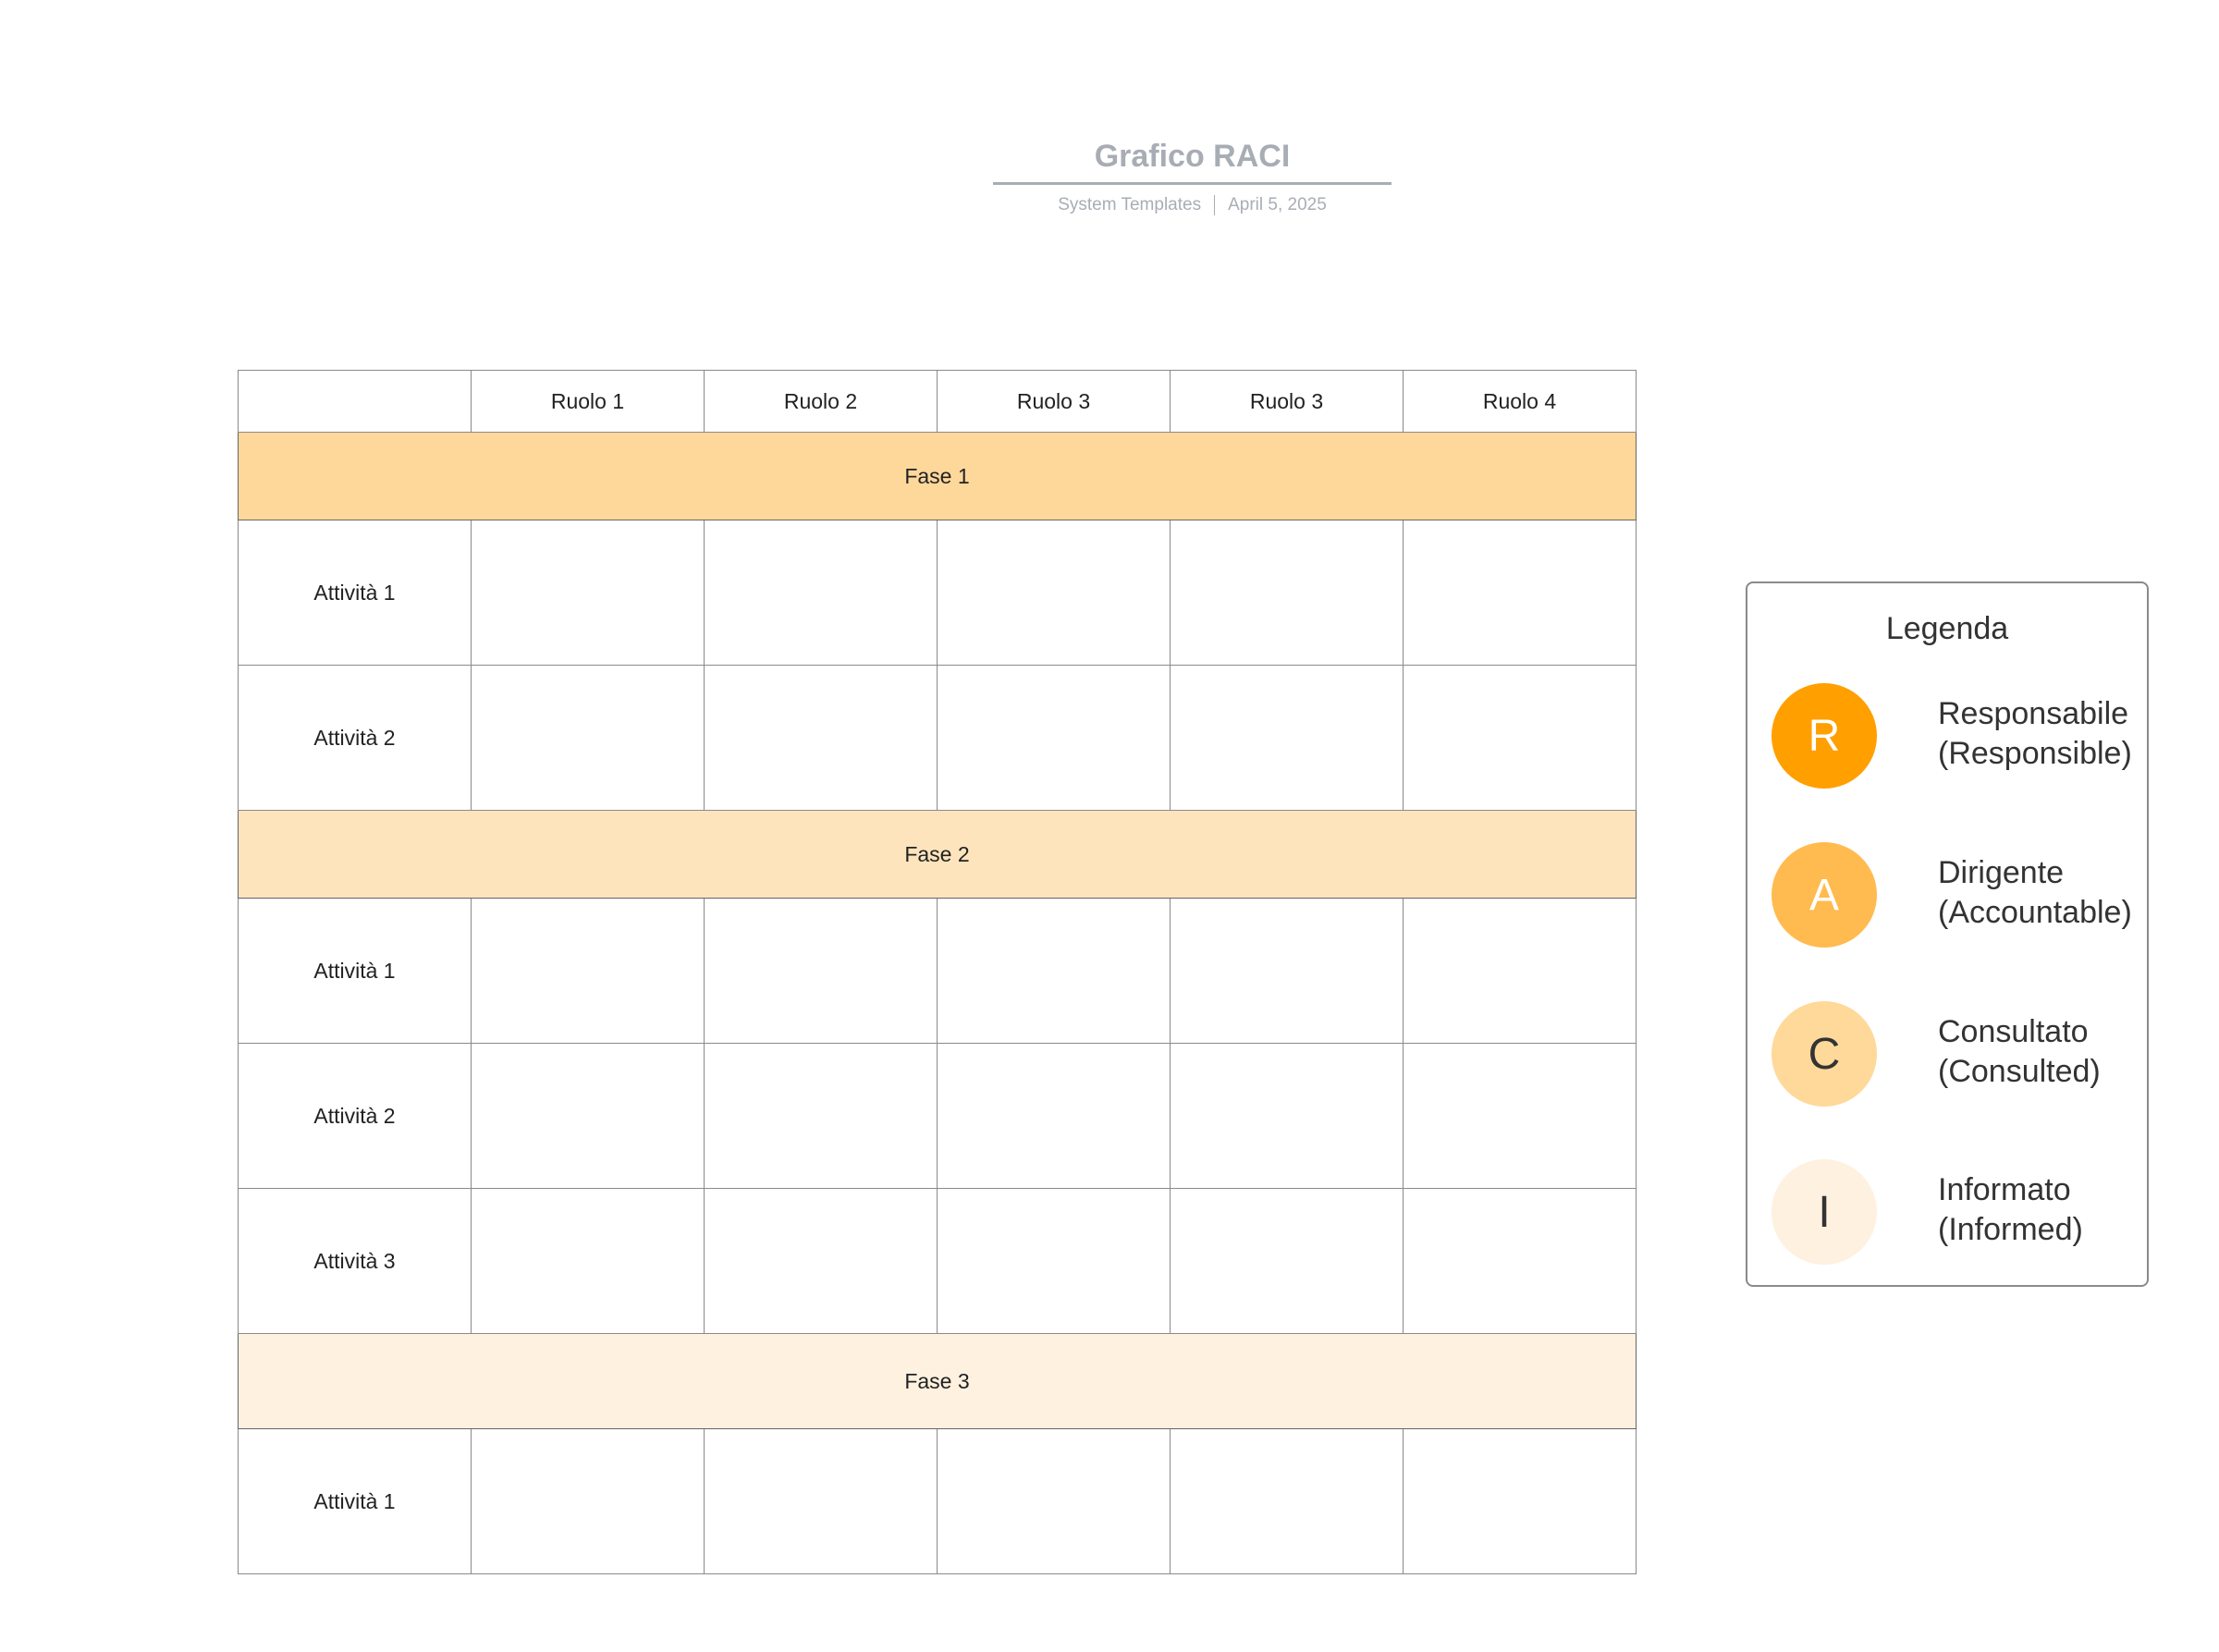 The width and height of the screenshot is (2219, 1652). I want to click on legend-title: Legenda, so click(1947, 628).